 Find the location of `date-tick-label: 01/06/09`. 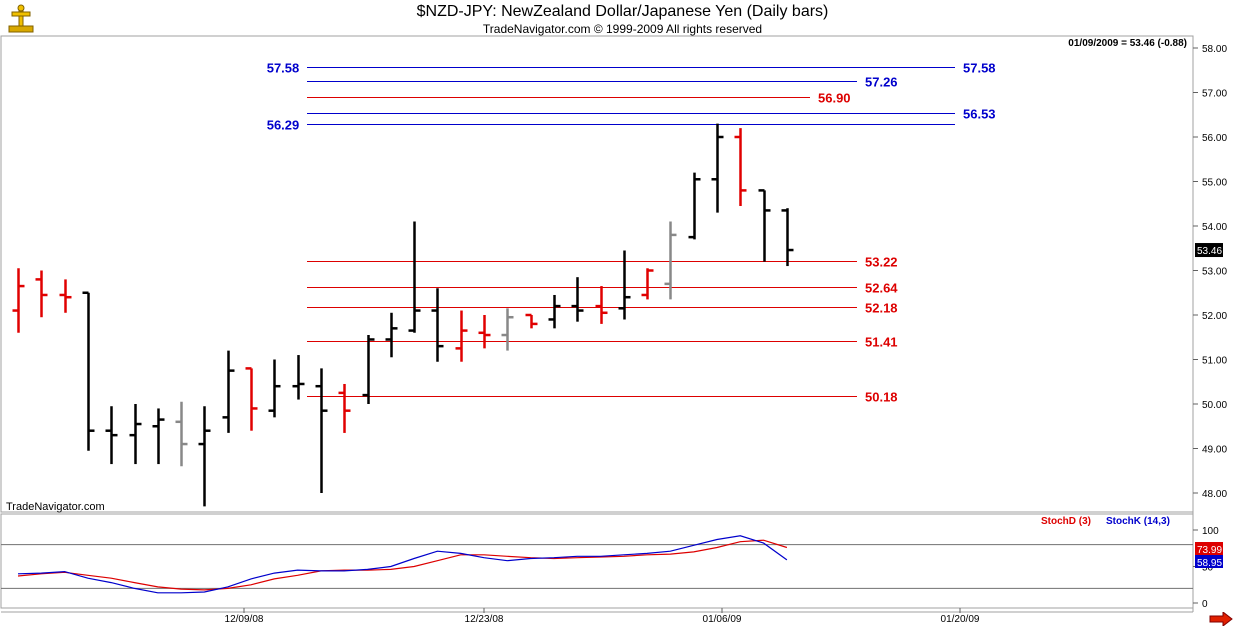

date-tick-label: 01/06/09 is located at coordinates (722, 619).